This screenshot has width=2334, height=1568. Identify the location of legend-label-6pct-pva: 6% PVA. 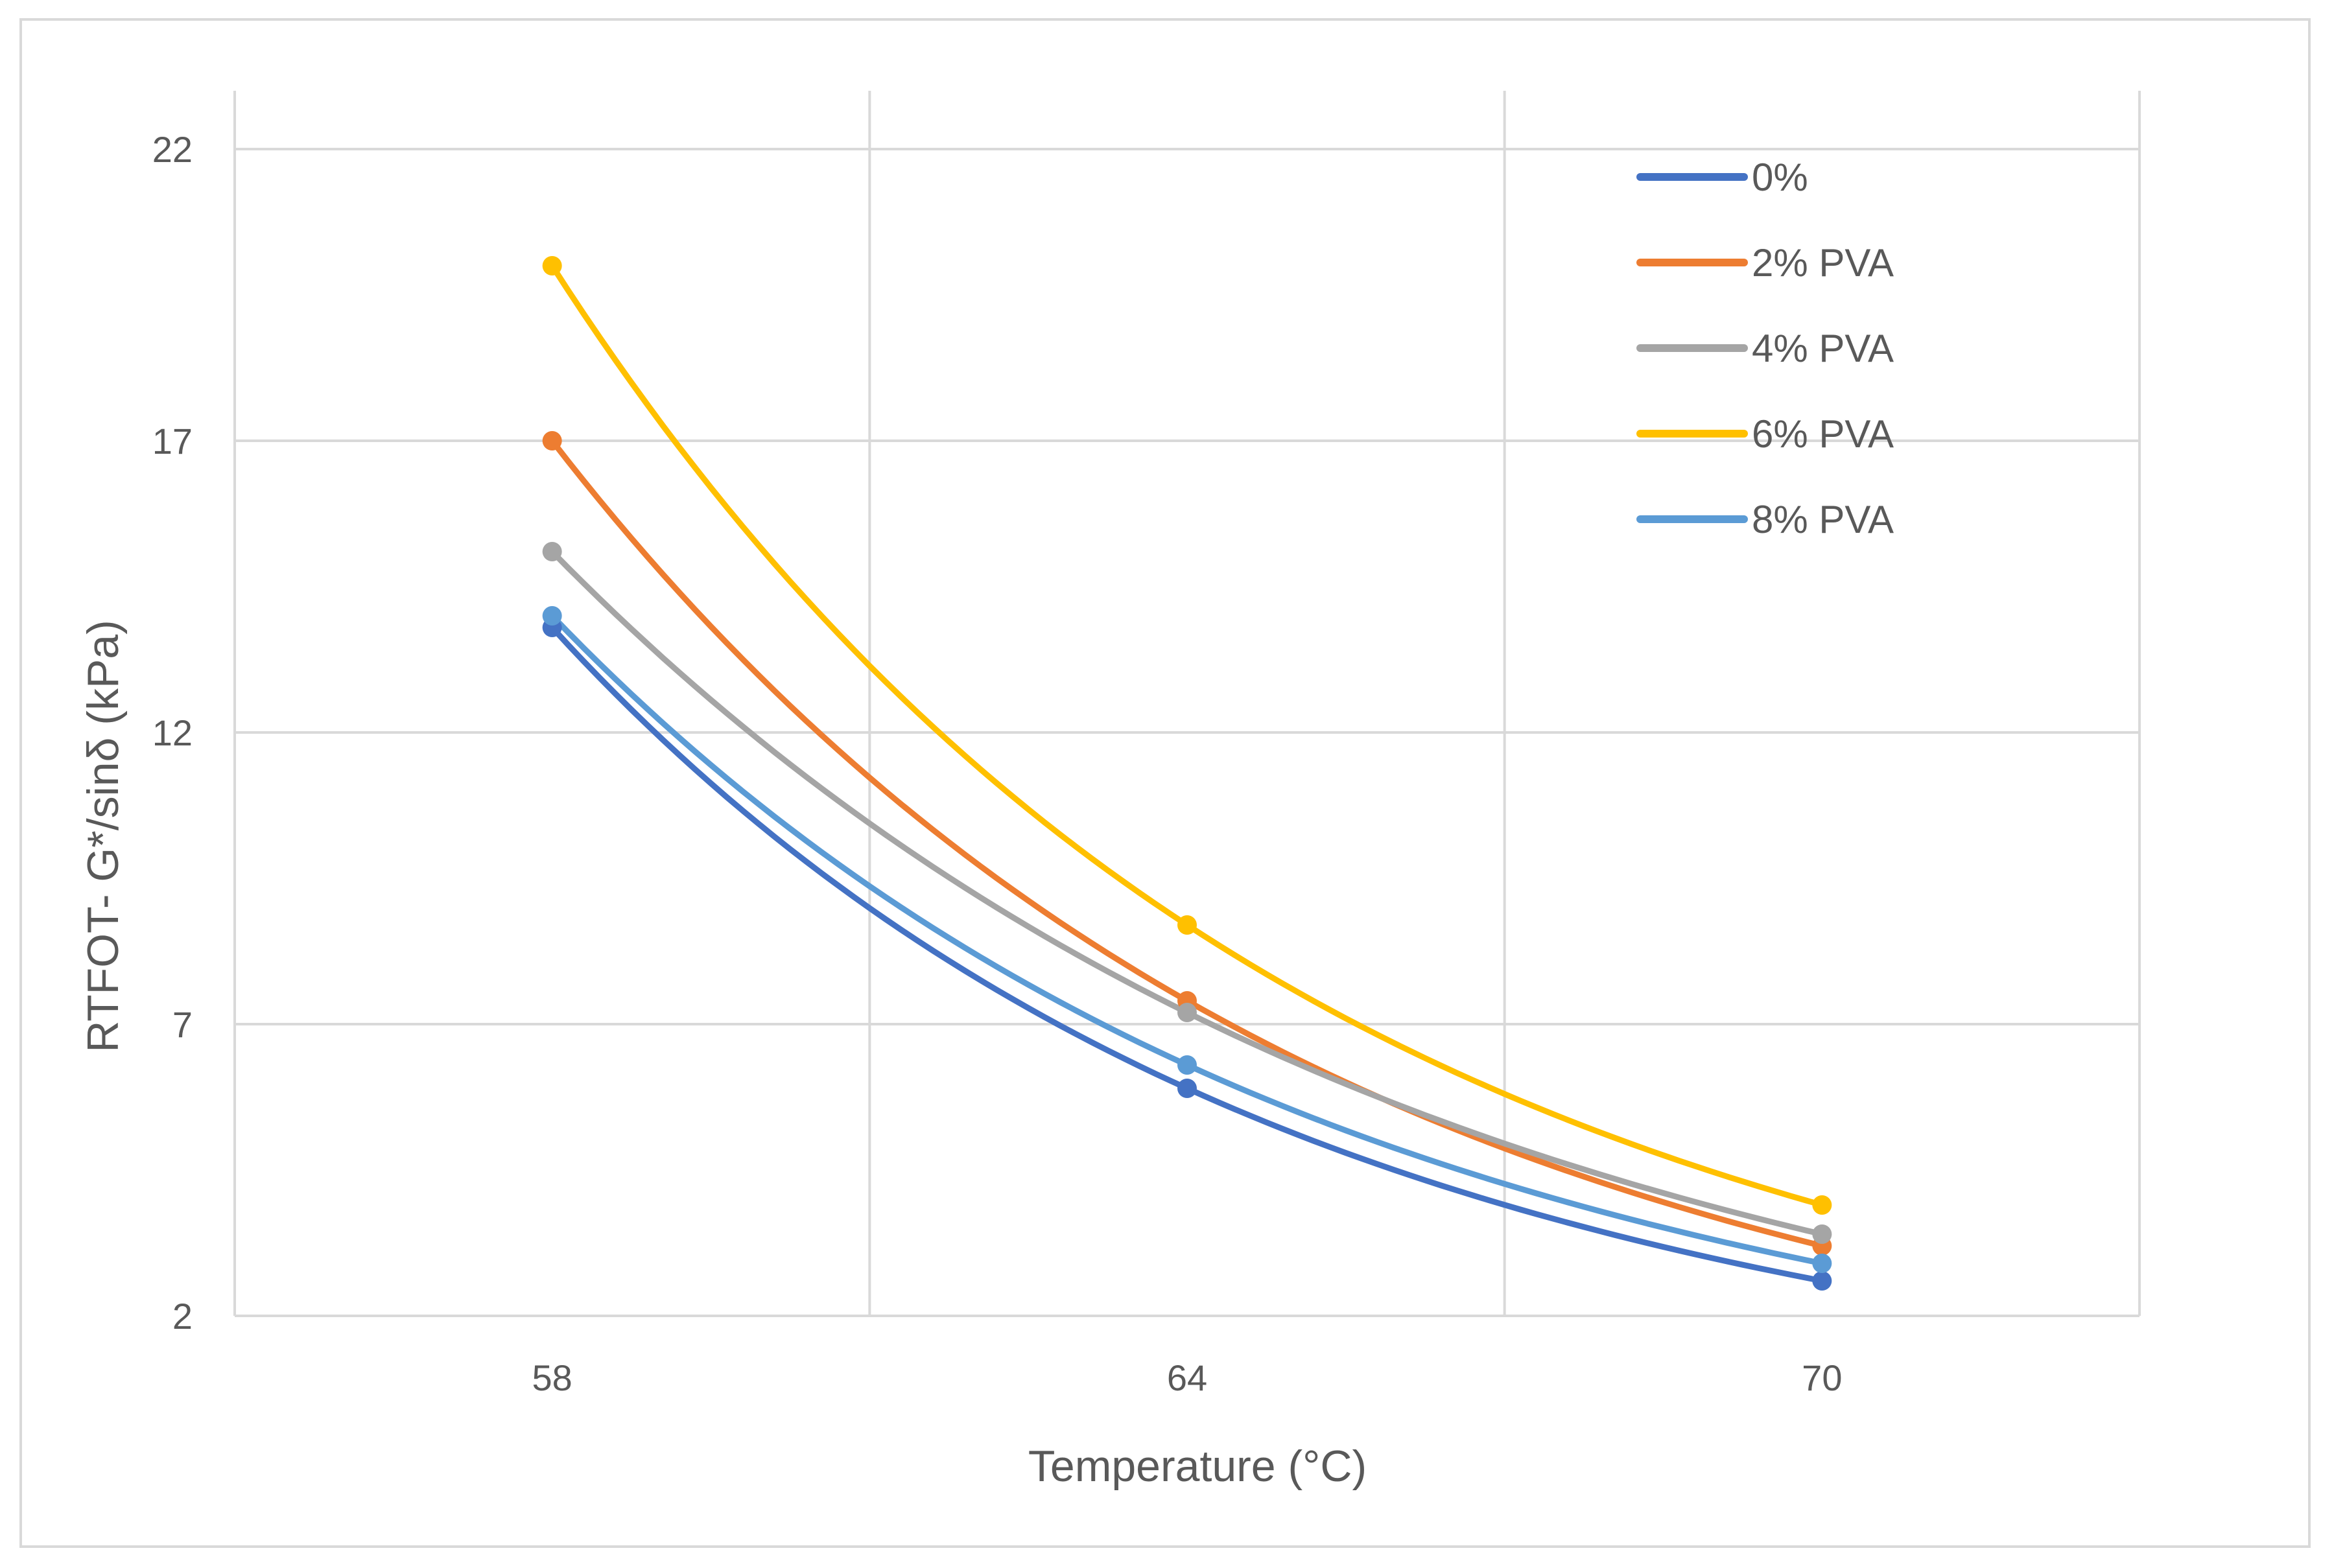
(1823, 434).